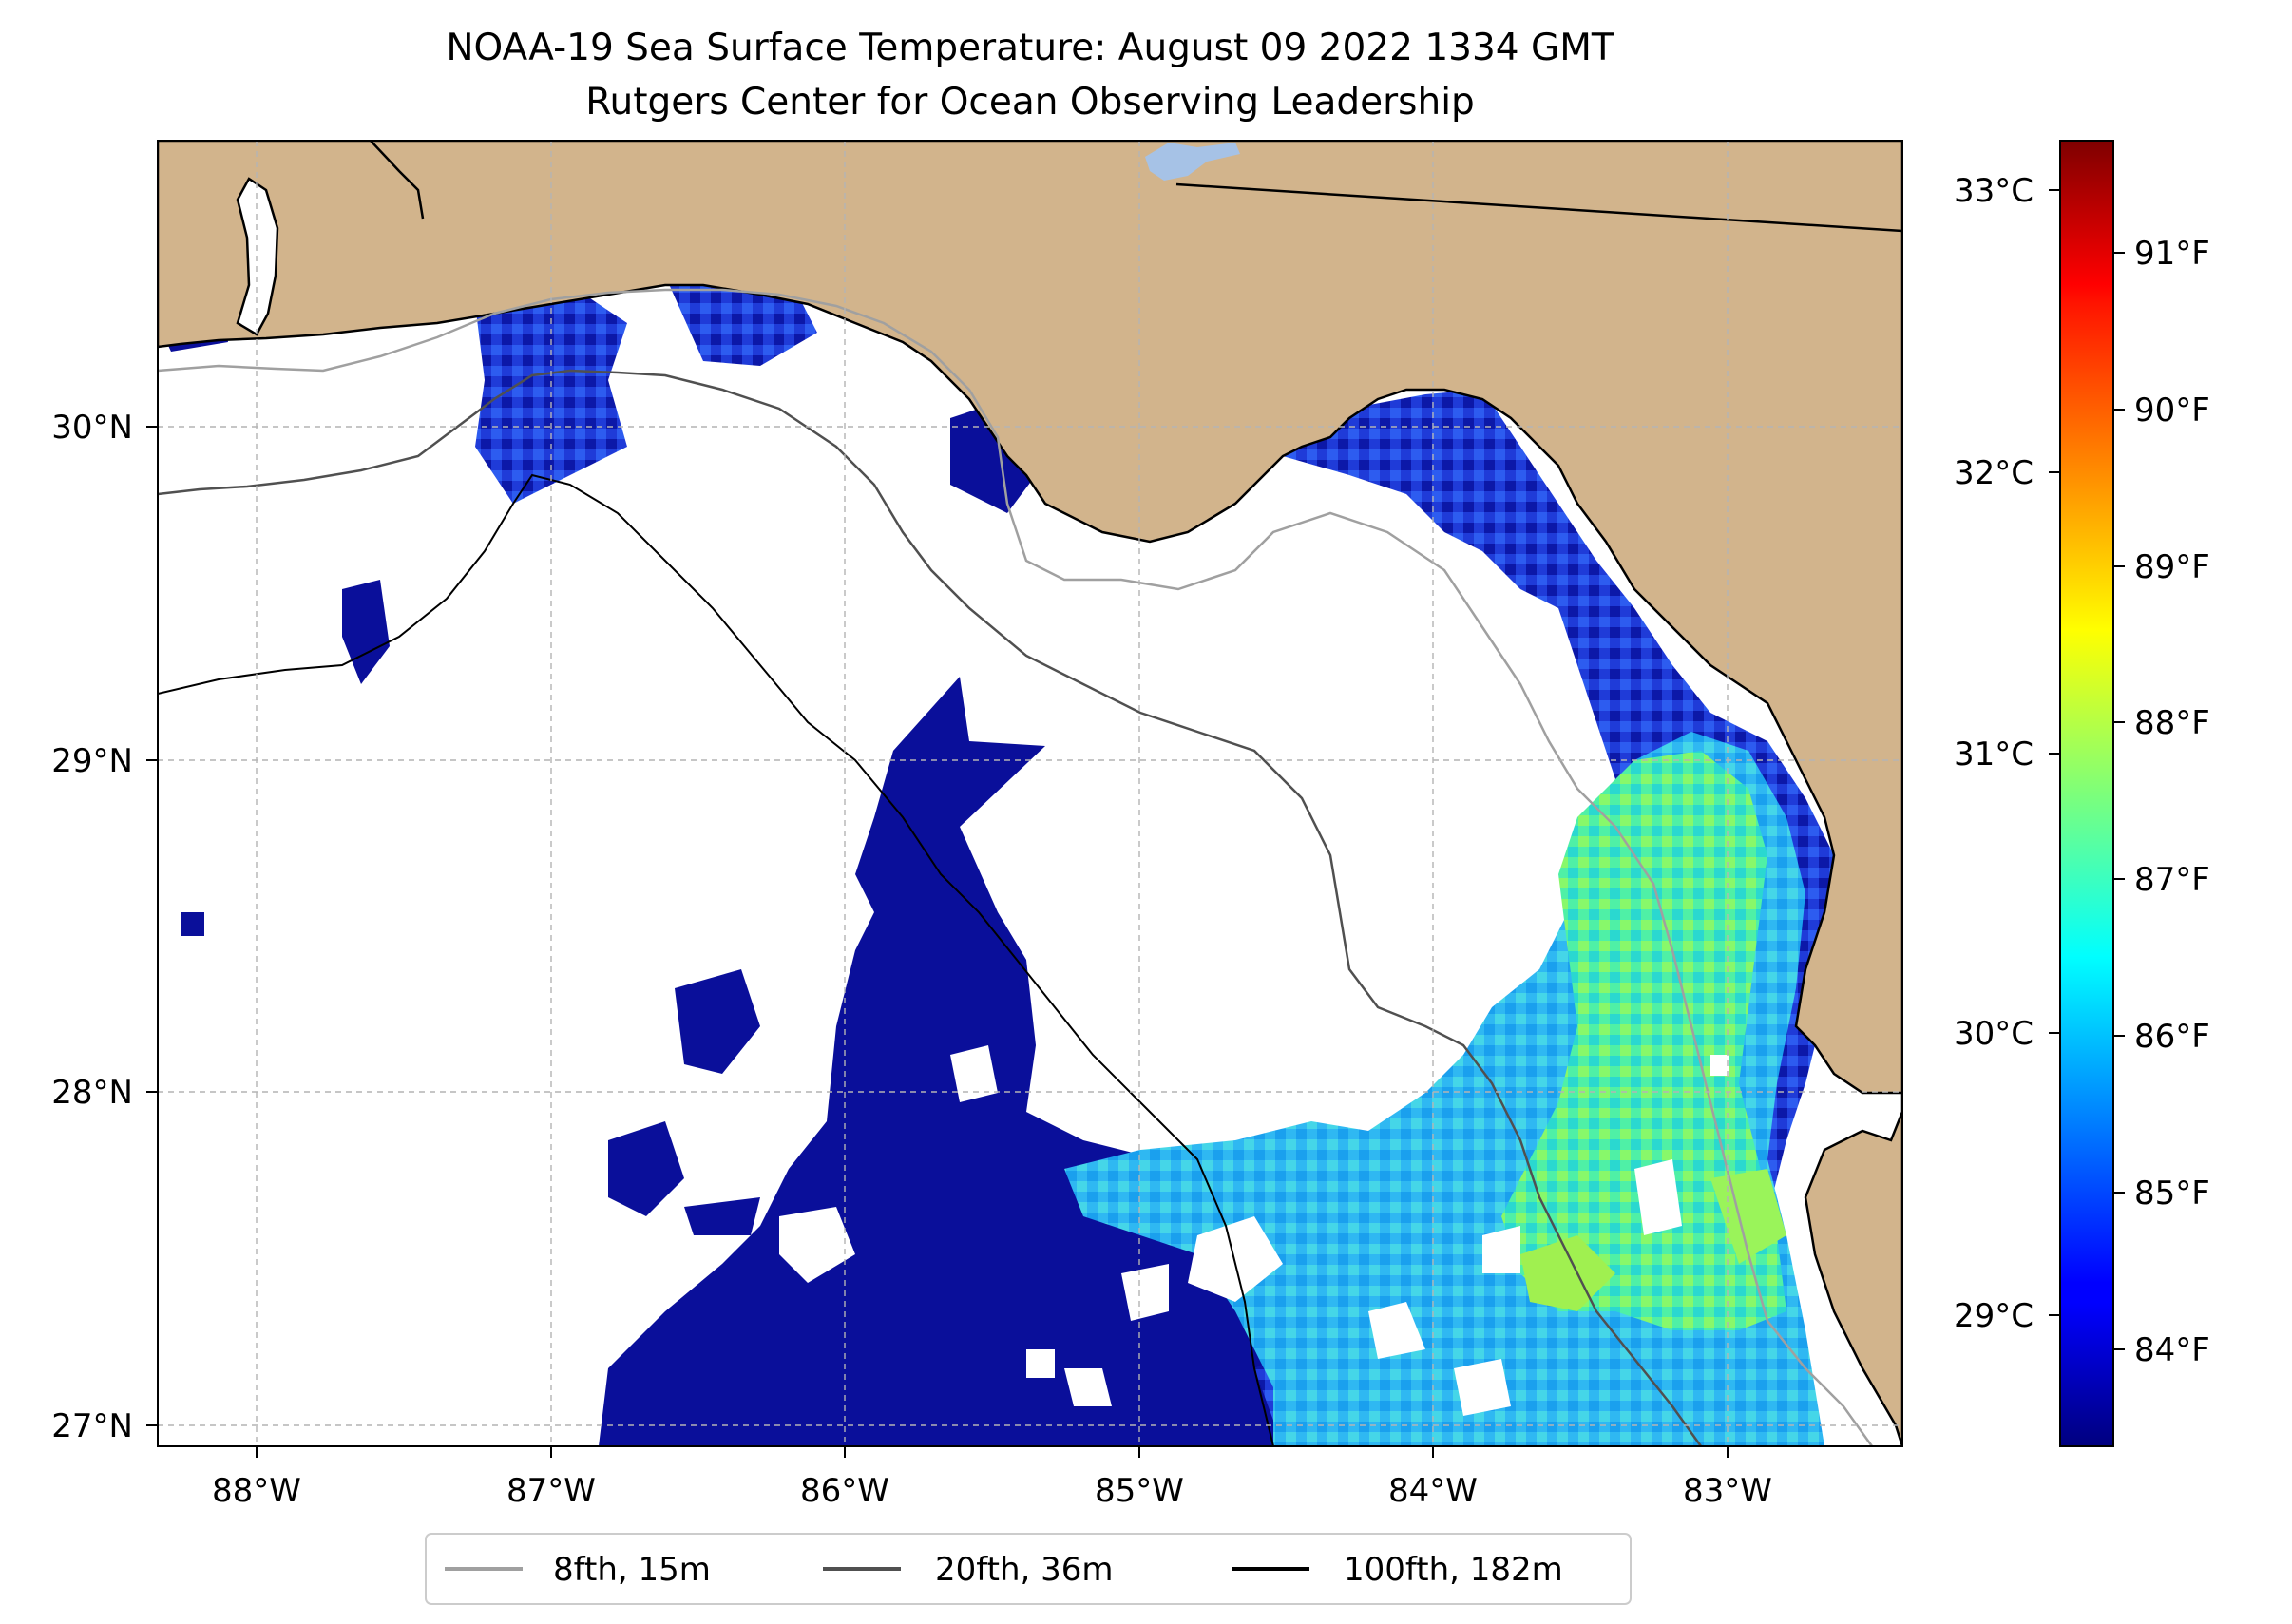 Image resolution: width=2292 pixels, height=1624 pixels. I want to click on cbar-f-86: 86°F, so click(2172, 1037).